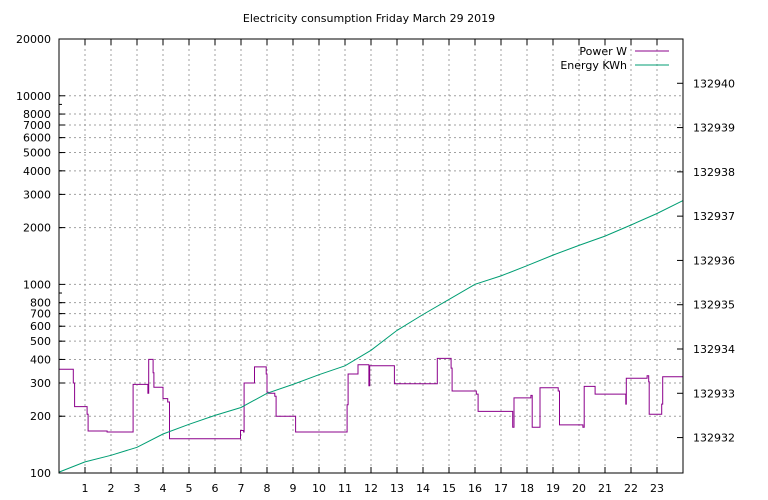 The image size is (768, 500). Describe the element at coordinates (37, 284) in the screenshot. I see `y-tick-label: 1000` at that location.